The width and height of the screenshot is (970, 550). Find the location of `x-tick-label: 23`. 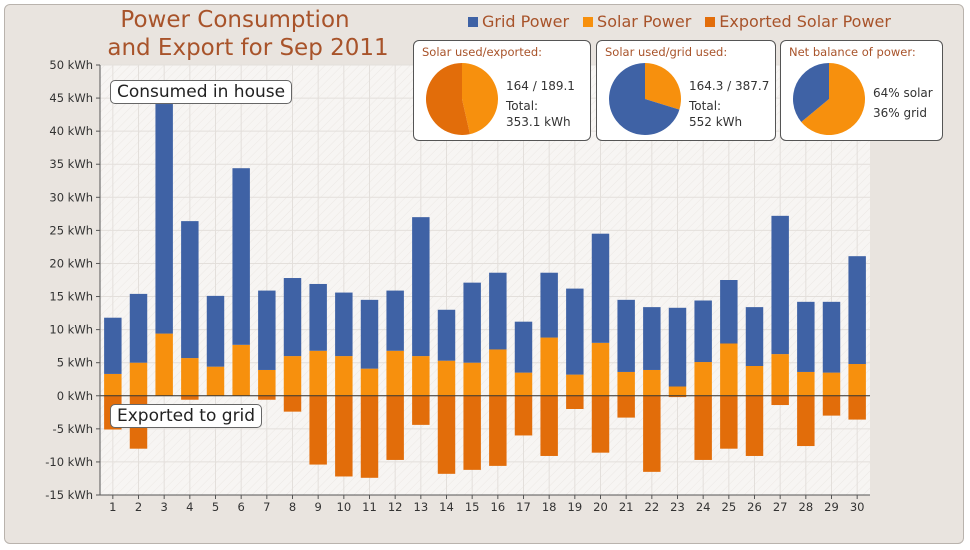

x-tick-label: 23 is located at coordinates (677, 507).